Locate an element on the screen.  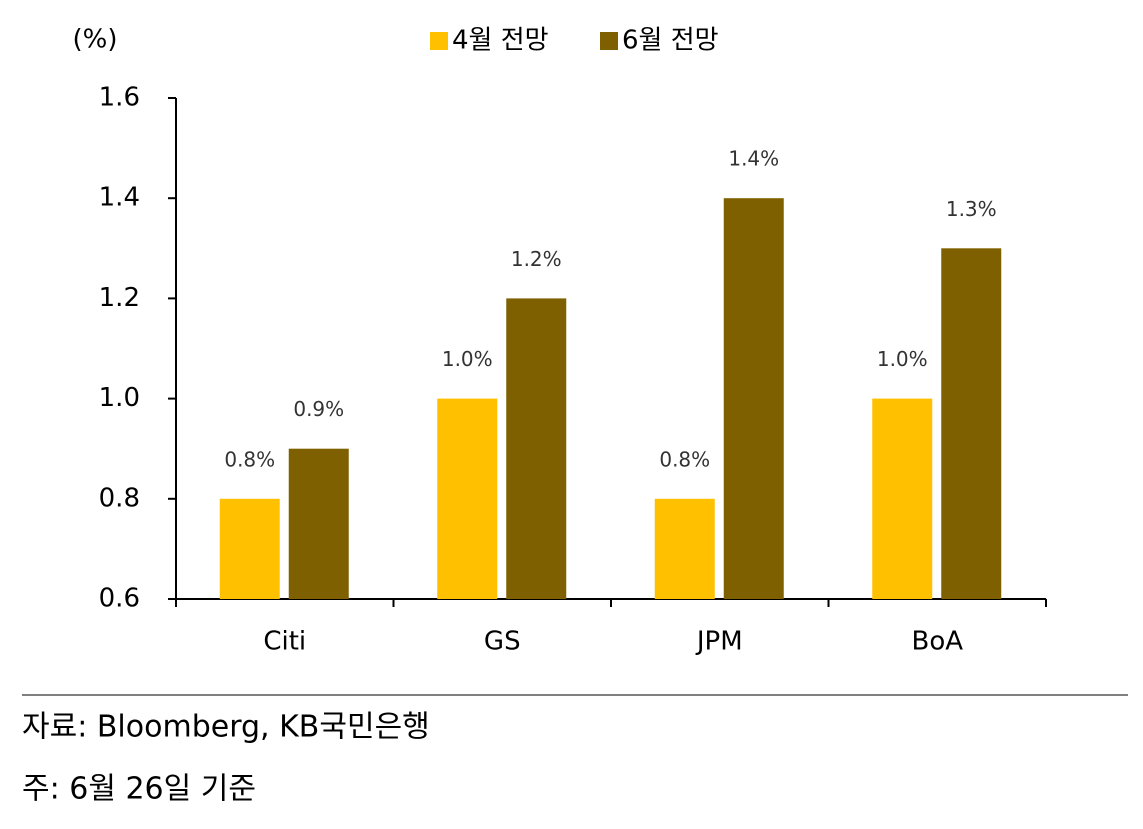
y-tick-label: 1.2 is located at coordinates (119, 298).